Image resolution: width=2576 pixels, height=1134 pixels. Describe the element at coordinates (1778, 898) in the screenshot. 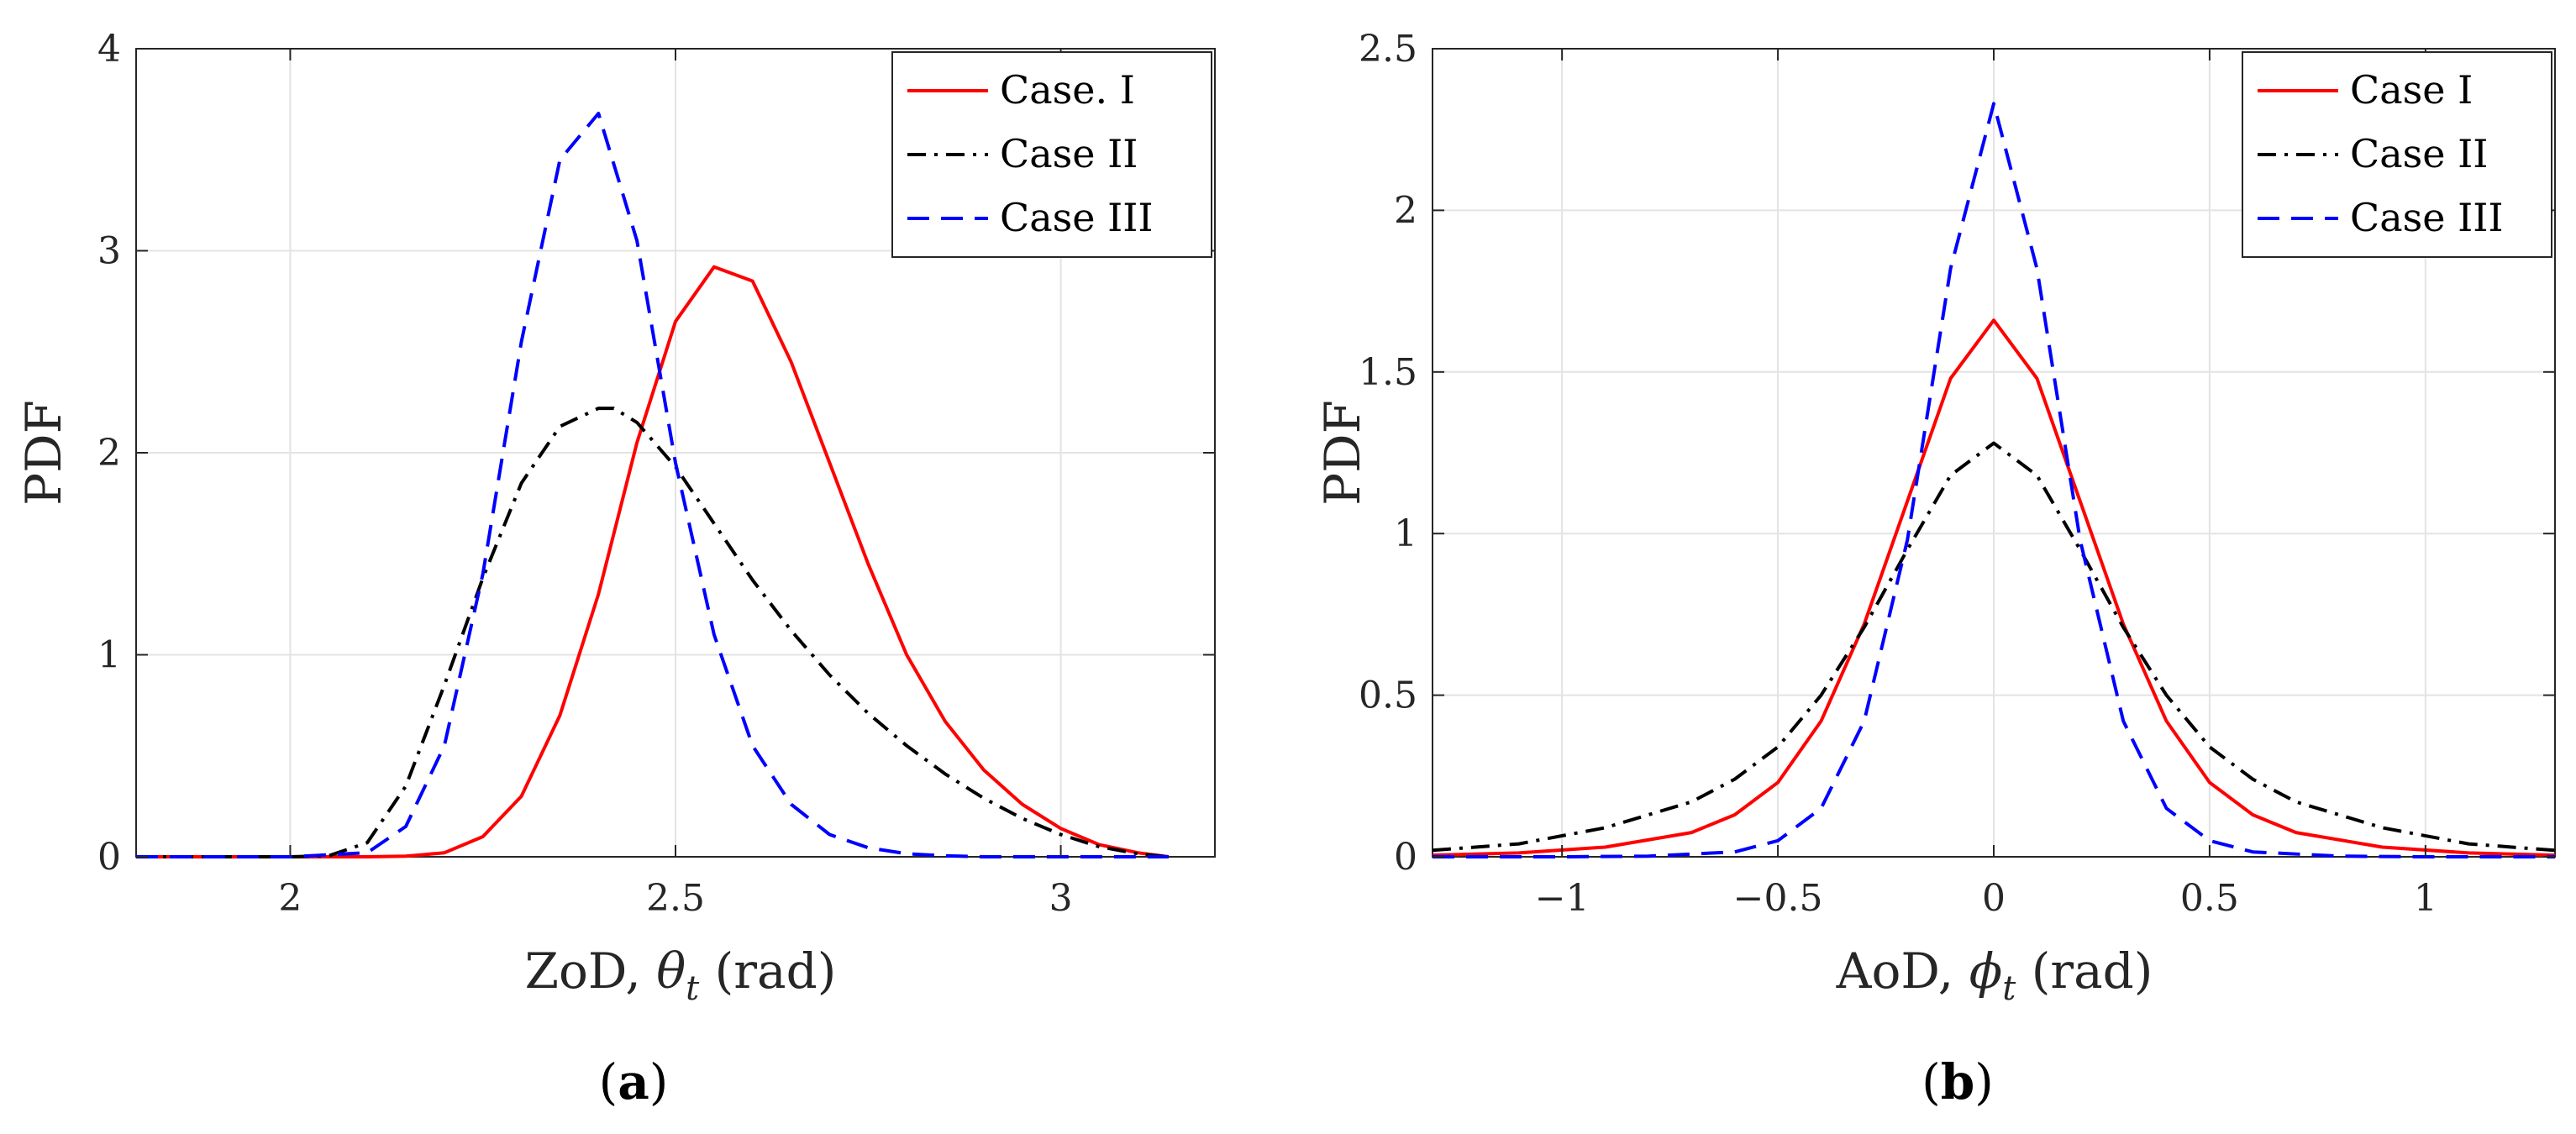

I see `chart-b-x-tick-label: −0.5` at that location.